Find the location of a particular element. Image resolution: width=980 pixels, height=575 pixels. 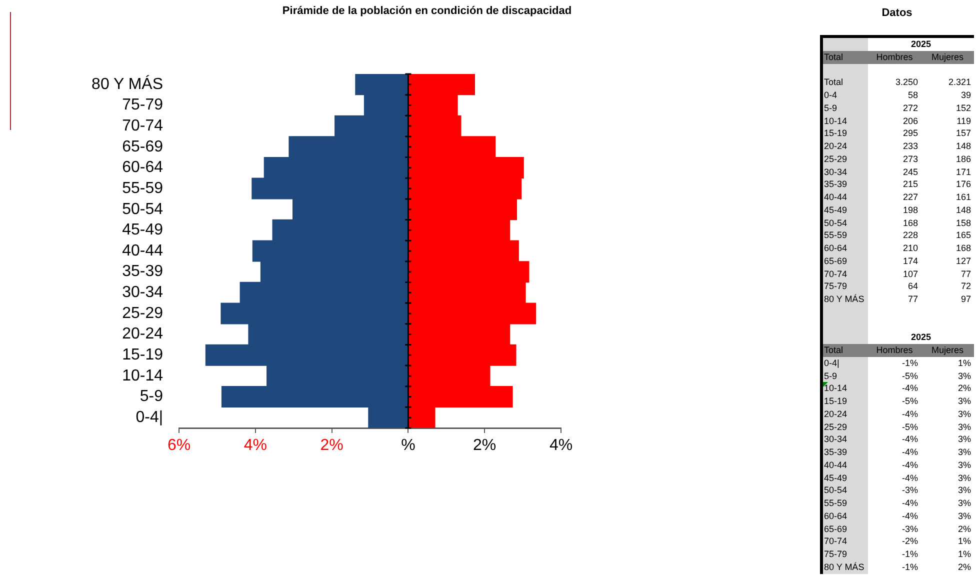

data-label: 64 is located at coordinates (913, 286).